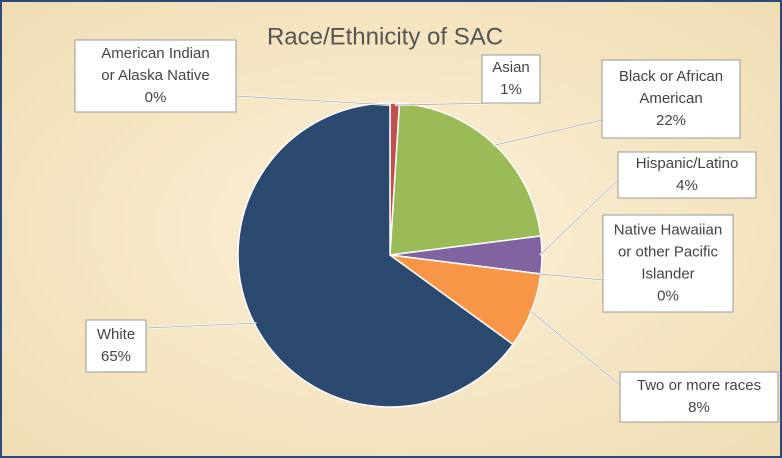 The height and width of the screenshot is (458, 782). I want to click on value-label: 22%, so click(671, 120).